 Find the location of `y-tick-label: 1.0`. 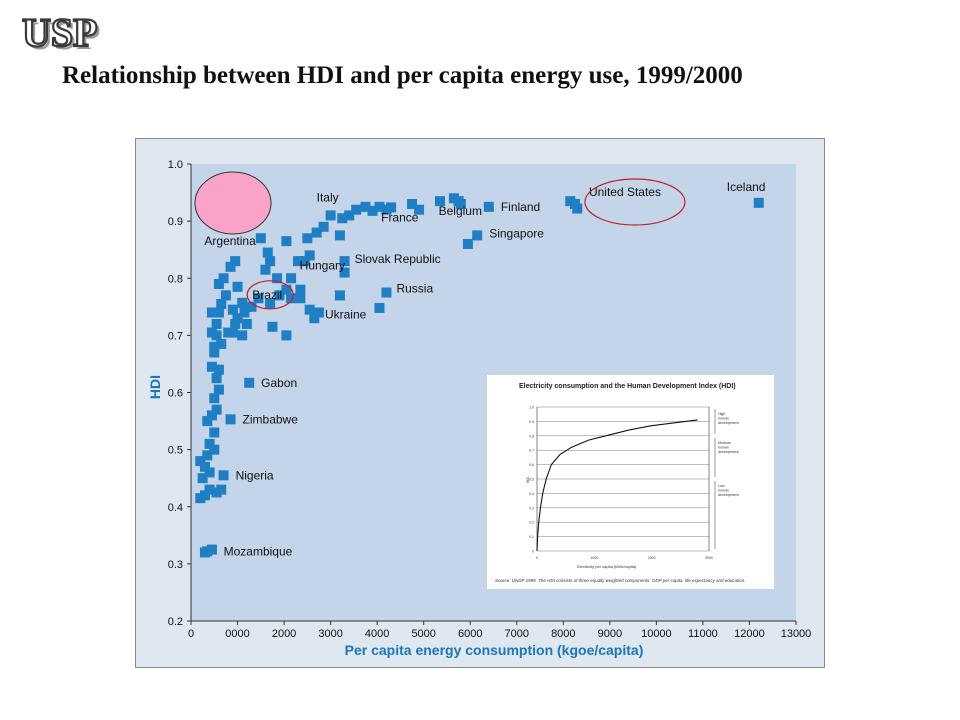

y-tick-label: 1.0 is located at coordinates (175, 165).